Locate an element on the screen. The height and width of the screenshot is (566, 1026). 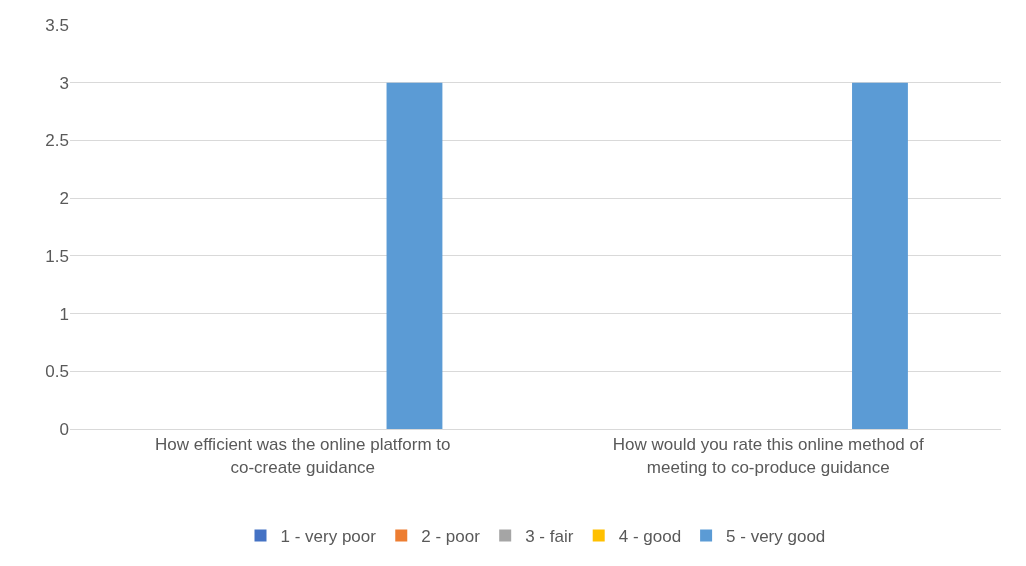
y-tick-label: 2.5 is located at coordinates (57, 141).